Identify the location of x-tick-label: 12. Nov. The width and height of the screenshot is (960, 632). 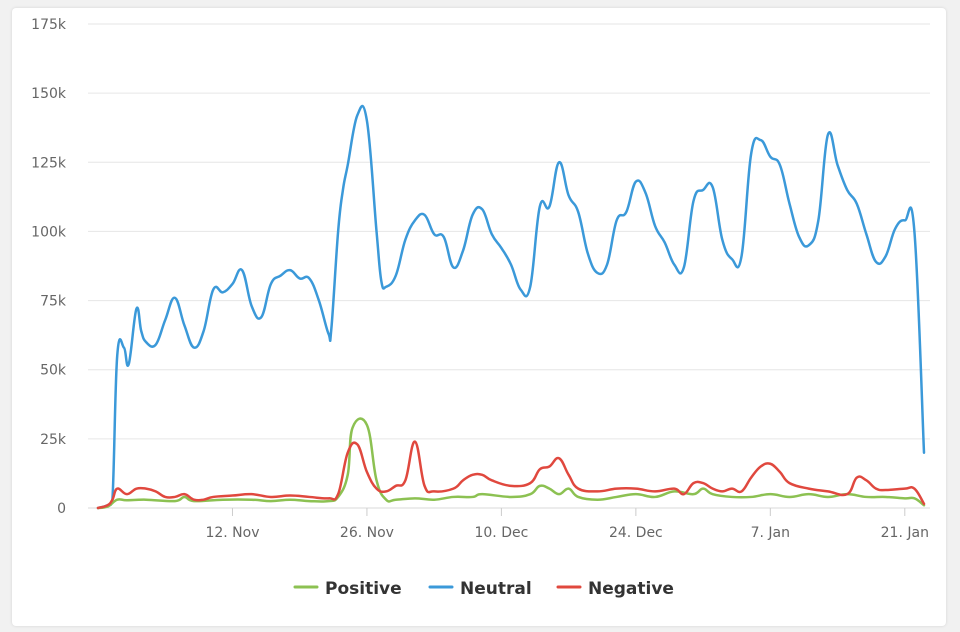
(232, 533).